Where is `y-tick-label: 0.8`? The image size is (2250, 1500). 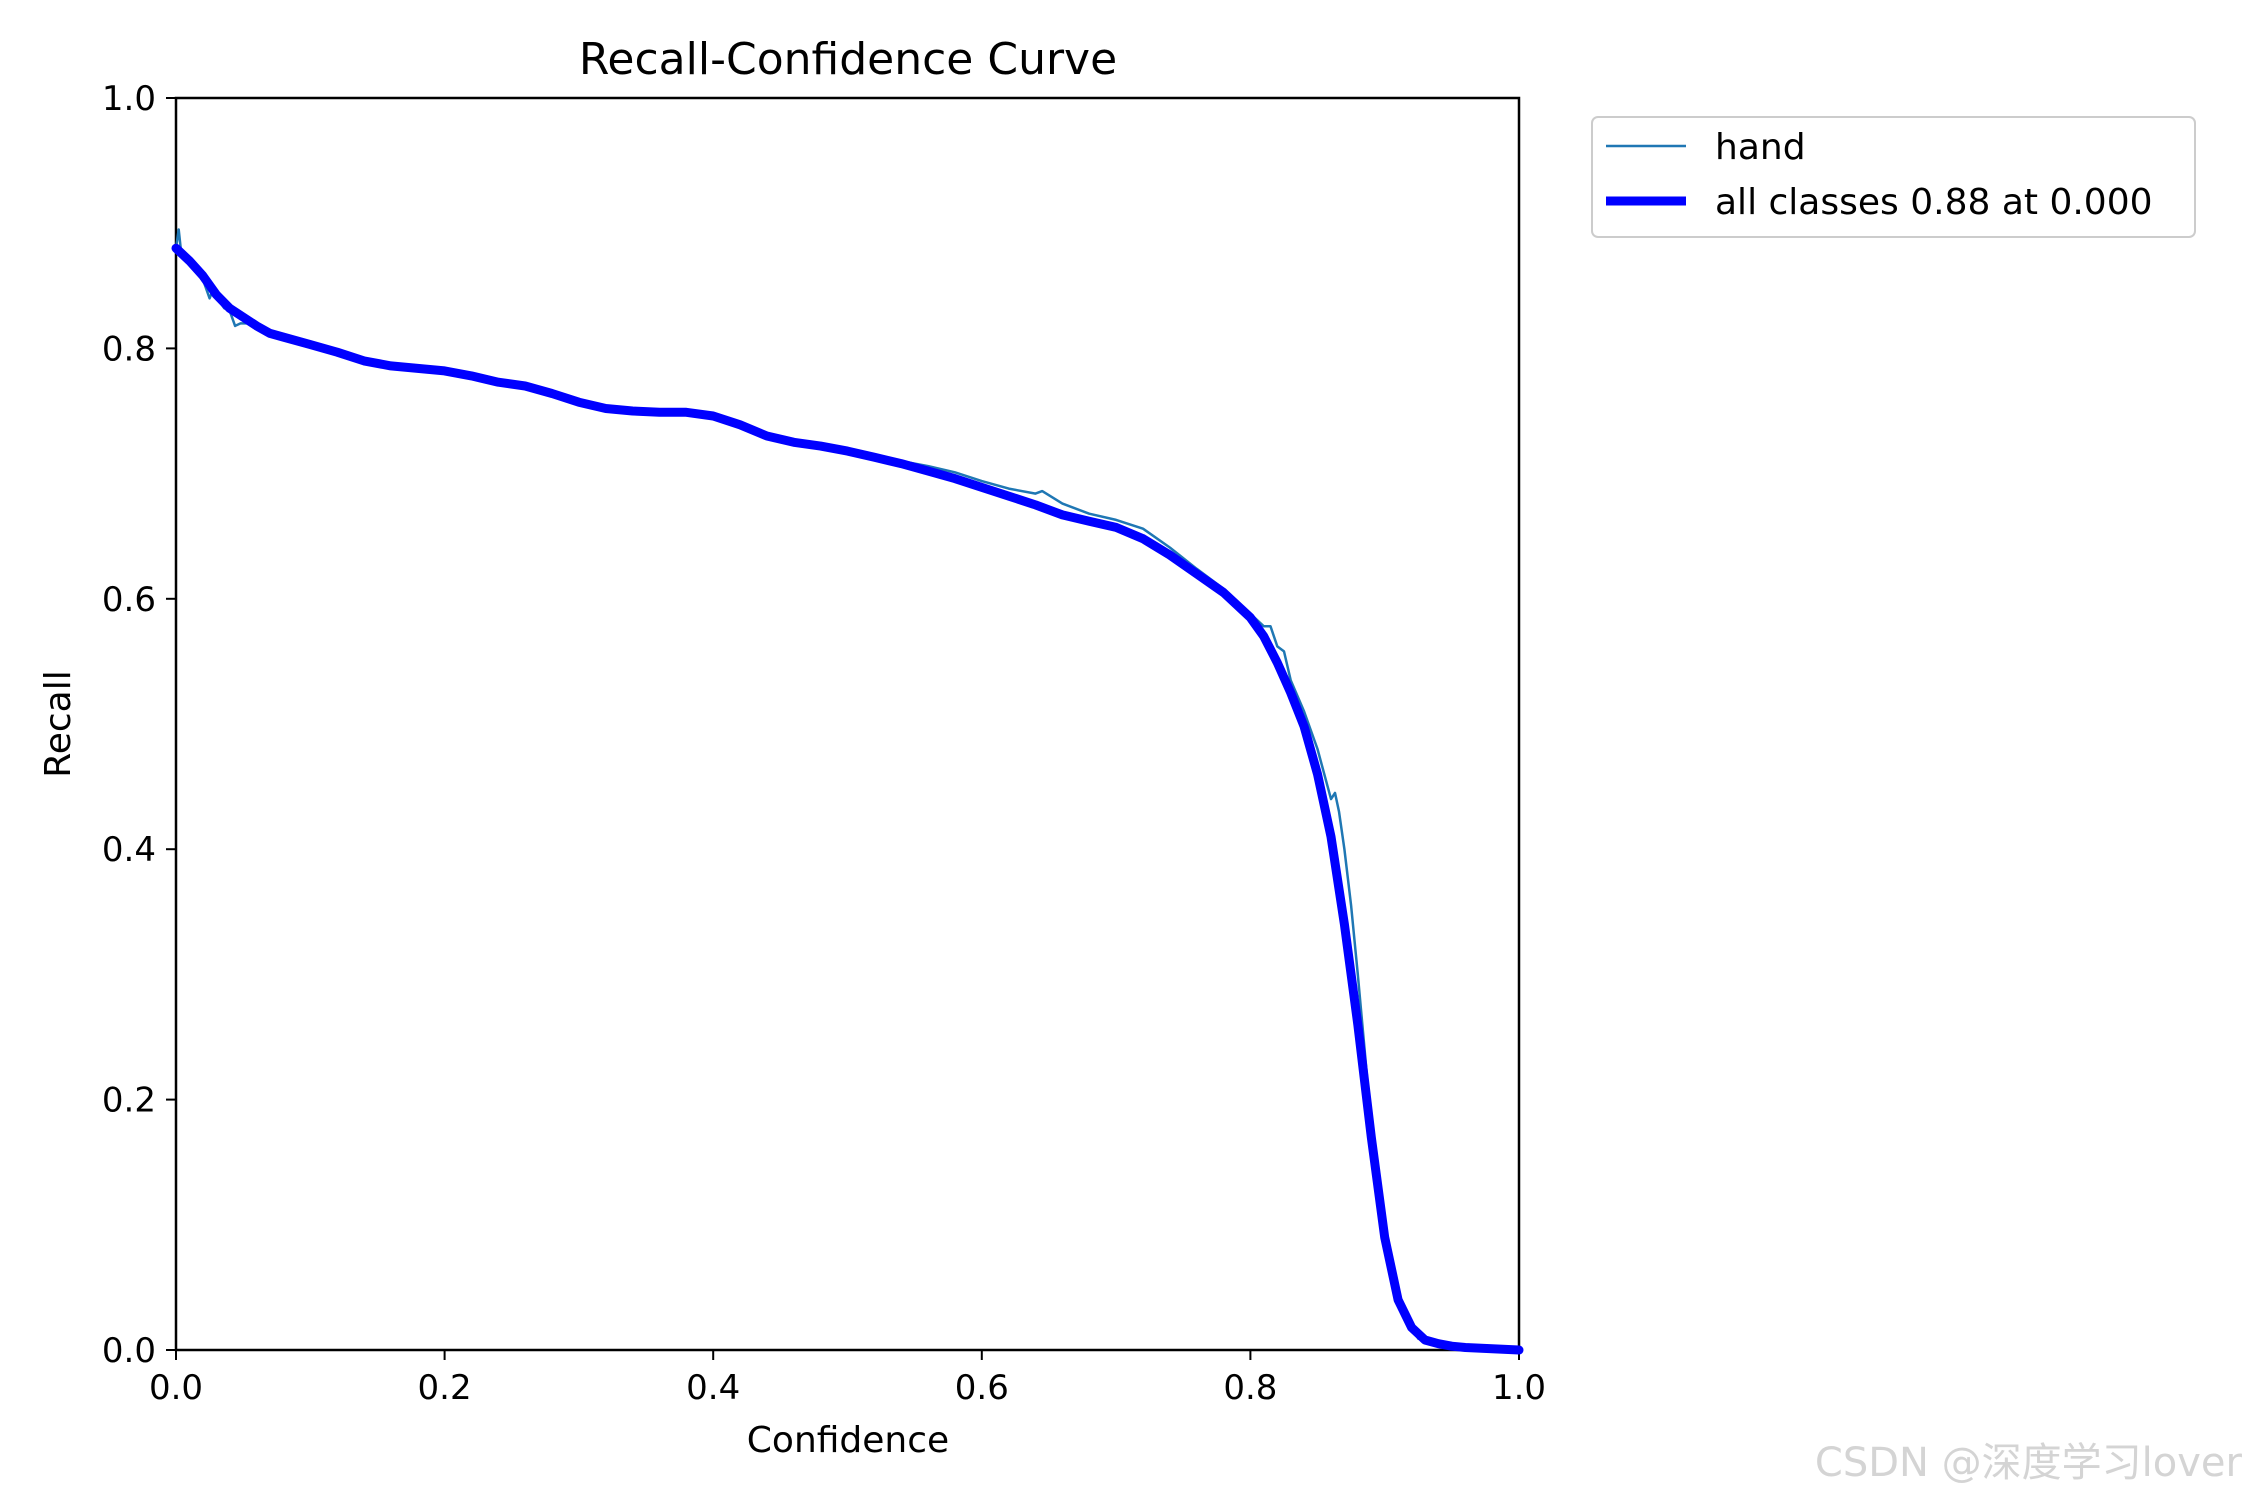
y-tick-label: 0.8 is located at coordinates (129, 349).